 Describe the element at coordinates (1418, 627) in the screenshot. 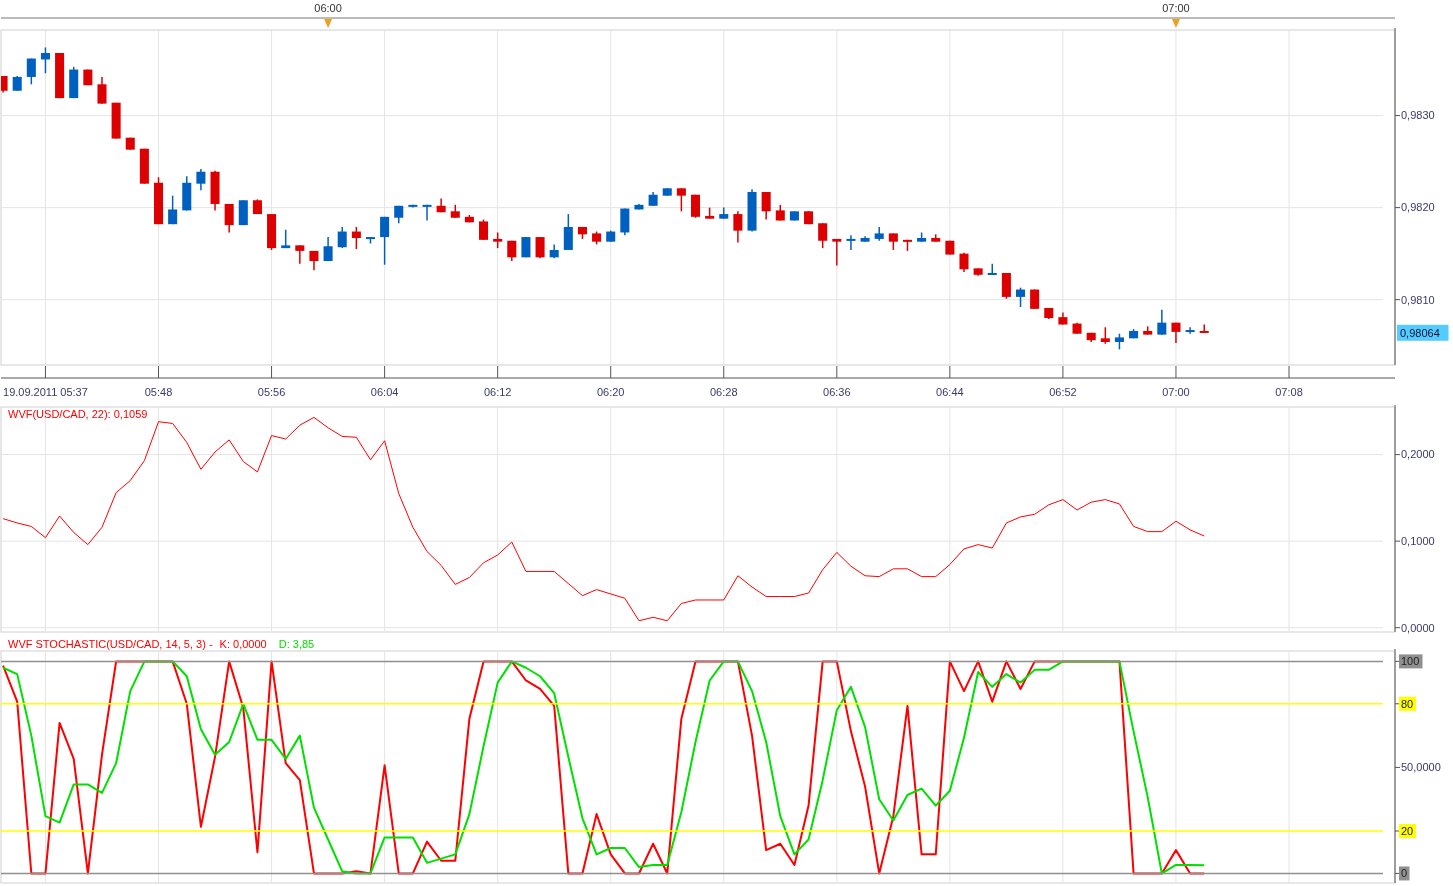

I see `y-tick-label: 0,0000` at that location.